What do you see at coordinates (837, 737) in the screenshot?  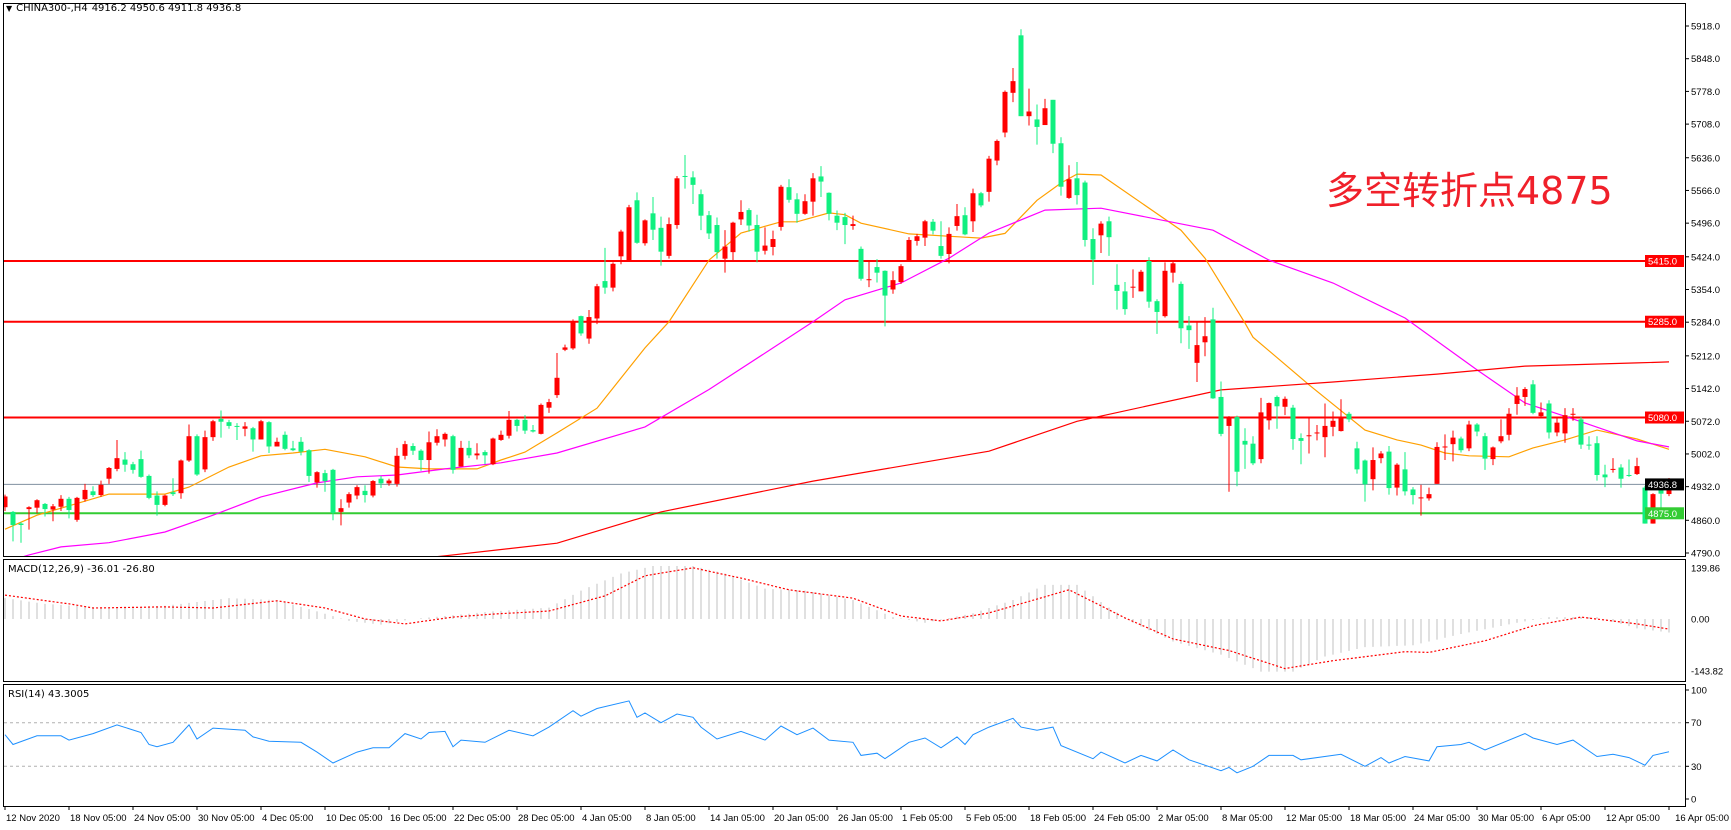 I see `rsi-line` at bounding box center [837, 737].